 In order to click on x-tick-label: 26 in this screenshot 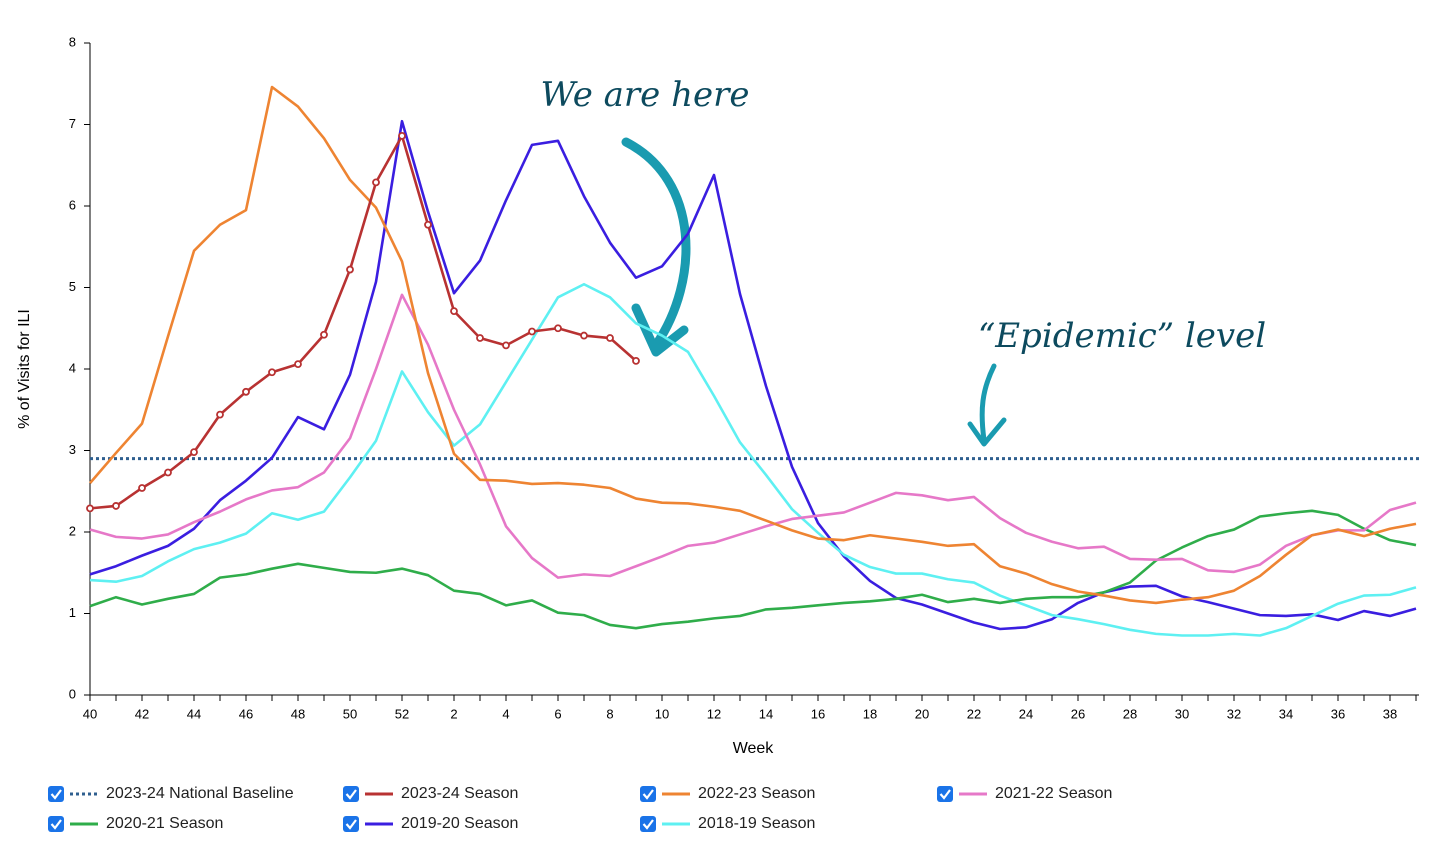, I will do `click(1078, 713)`.